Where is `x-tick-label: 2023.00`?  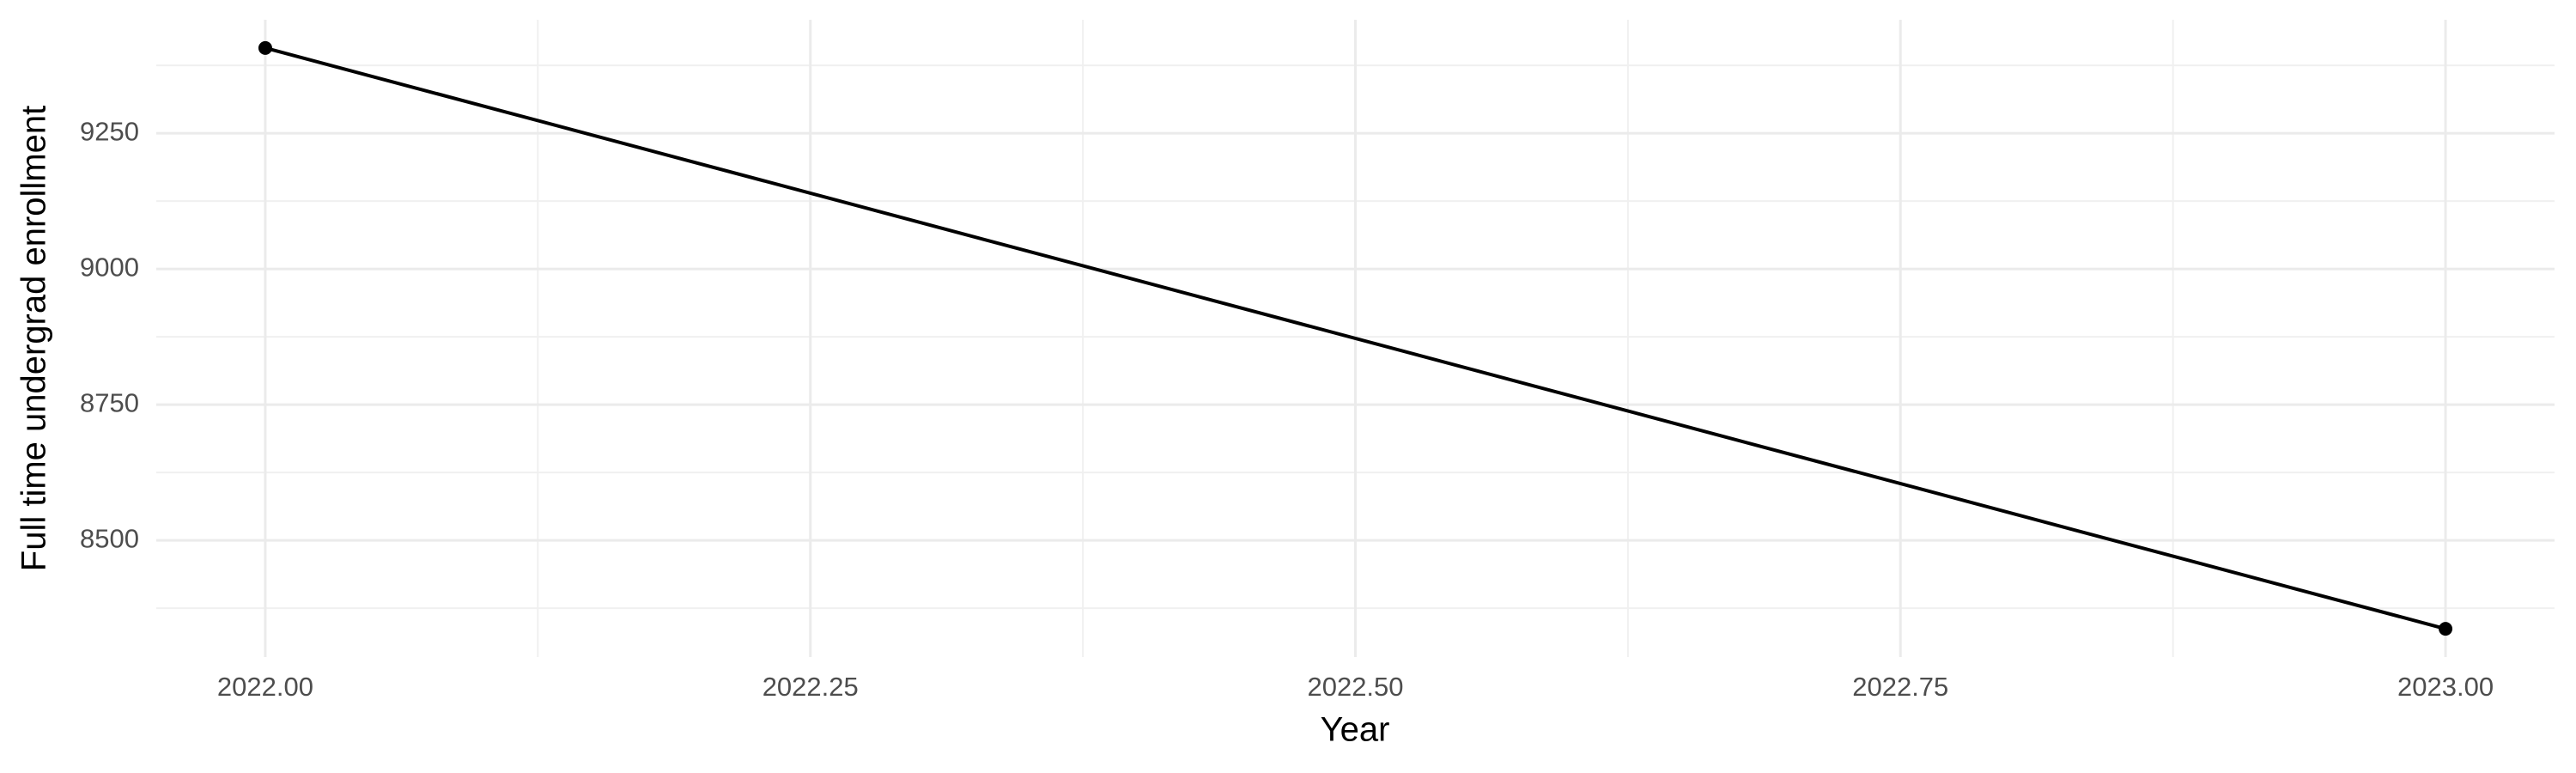 x-tick-label: 2023.00 is located at coordinates (2445, 687).